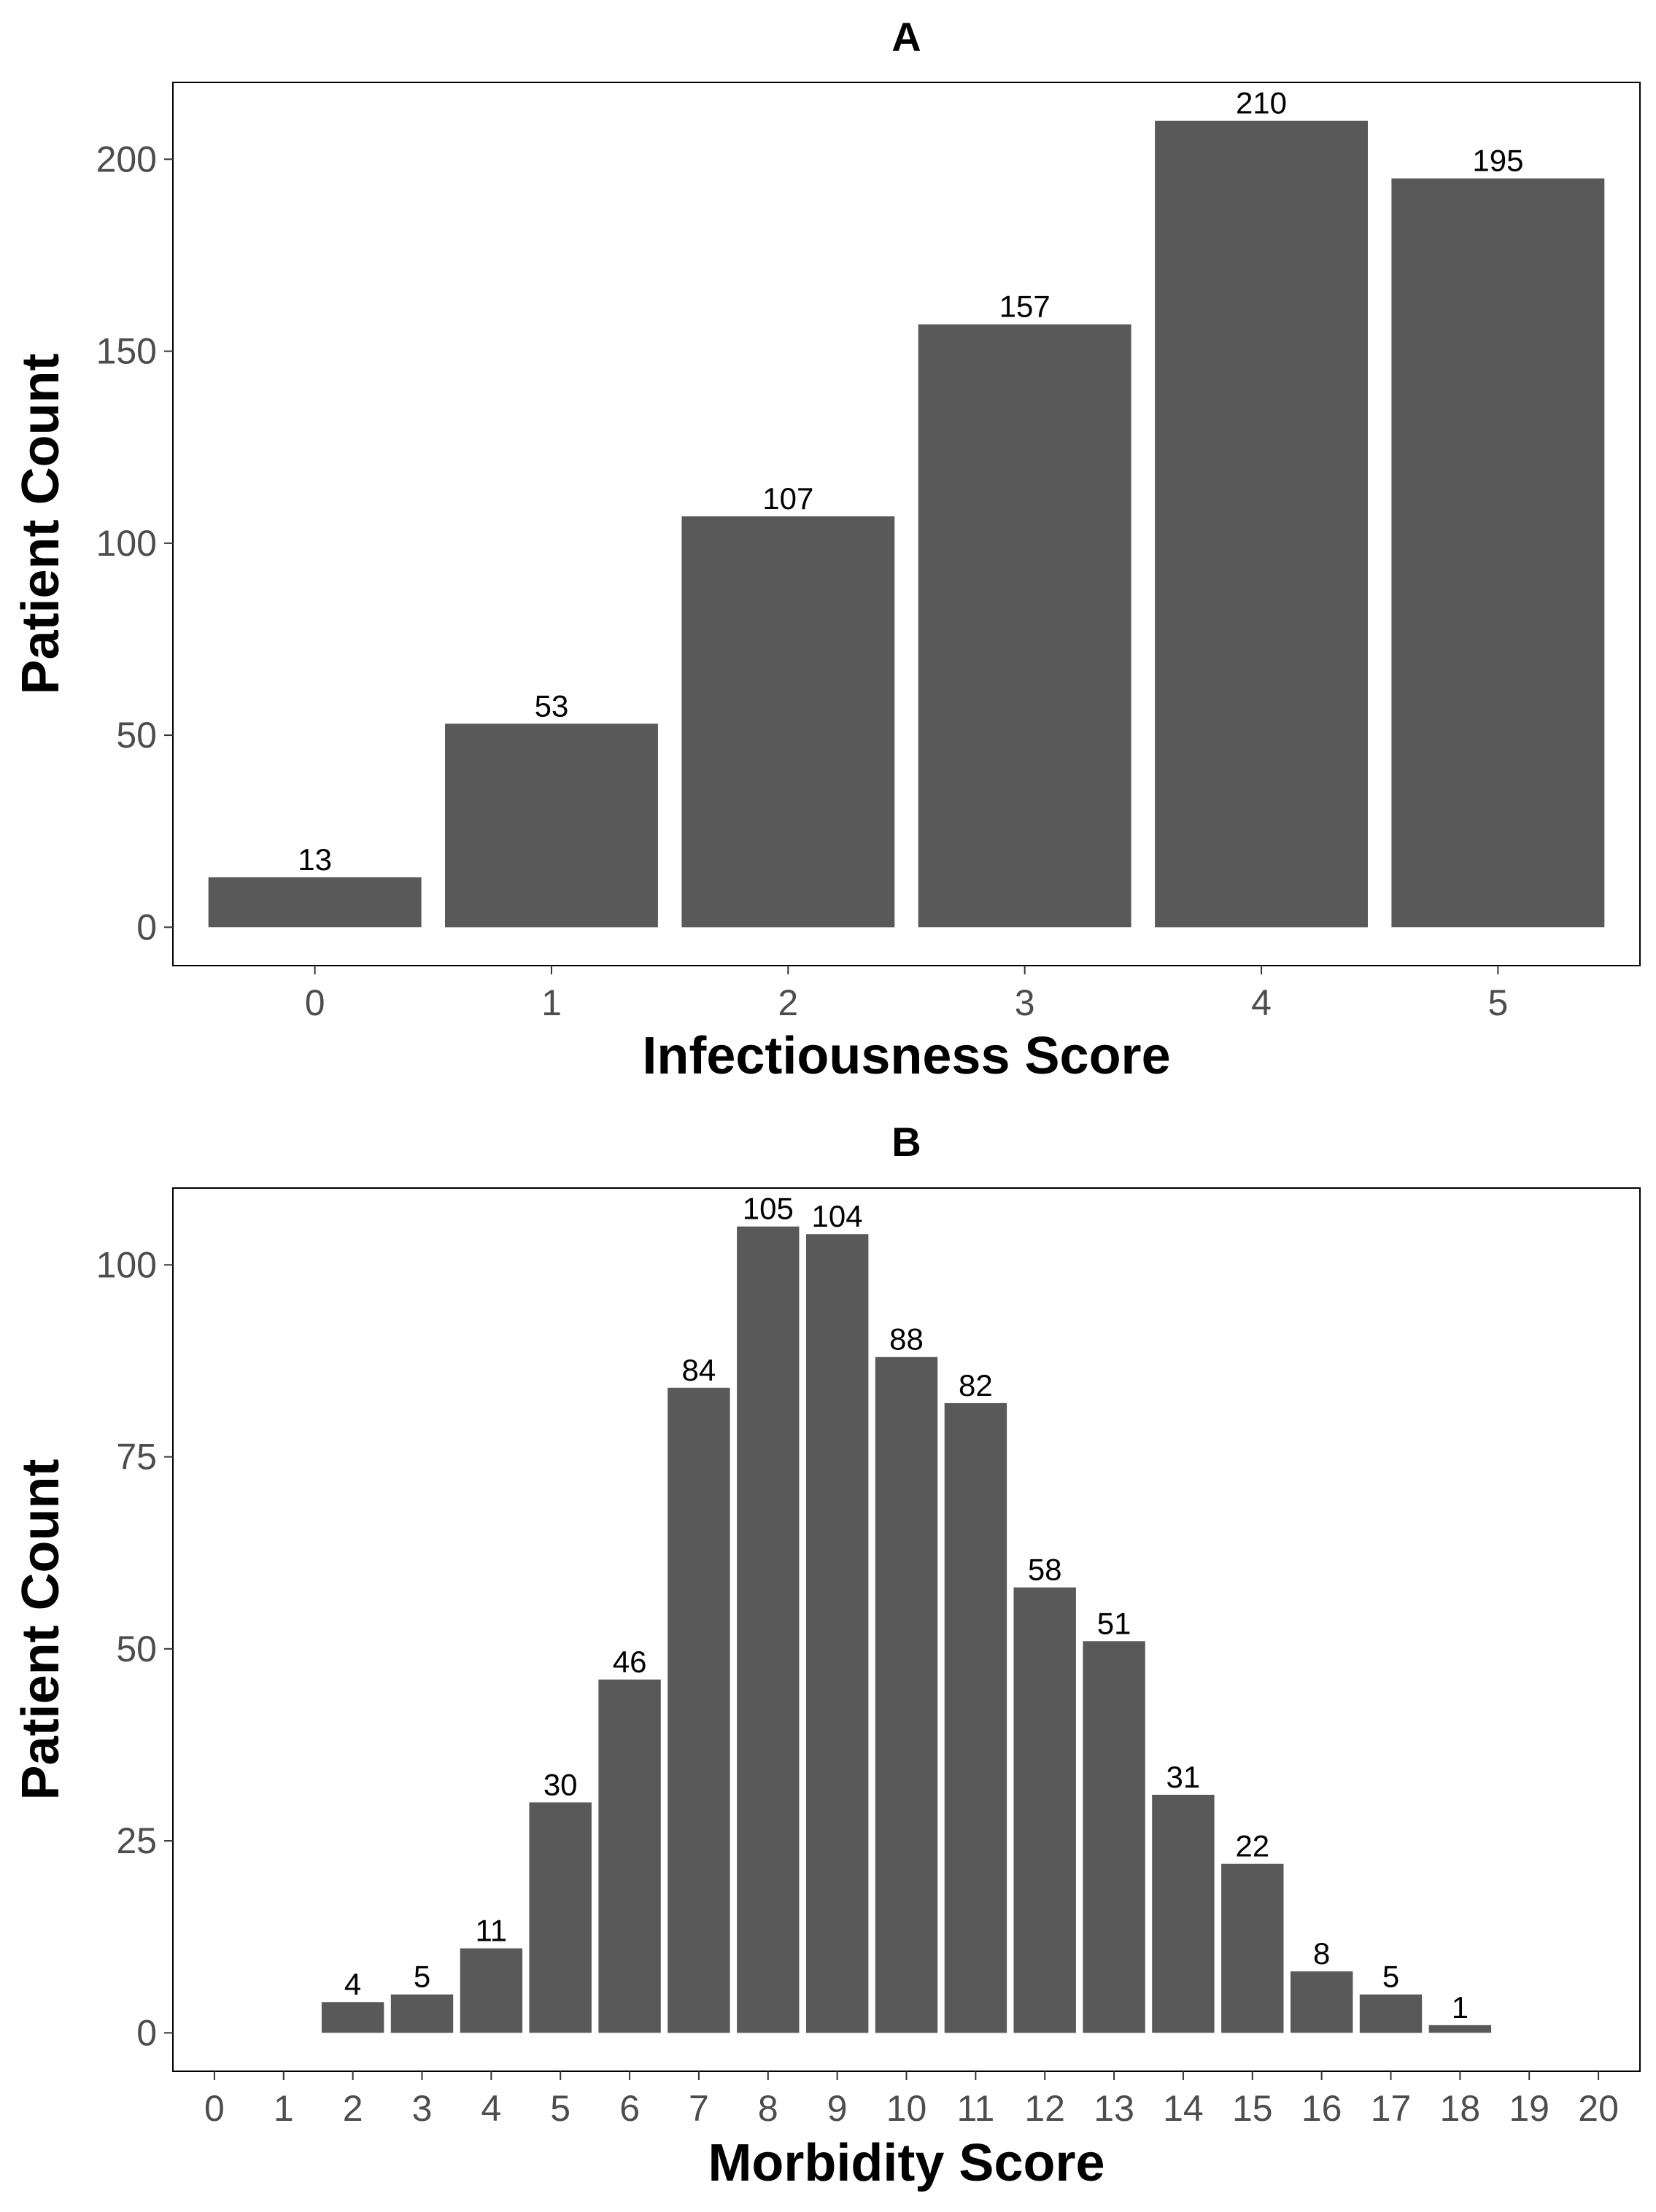 This screenshot has width=1656, height=2212. What do you see at coordinates (630, 2108) in the screenshot?
I see `x-tick-label-6: 6` at bounding box center [630, 2108].